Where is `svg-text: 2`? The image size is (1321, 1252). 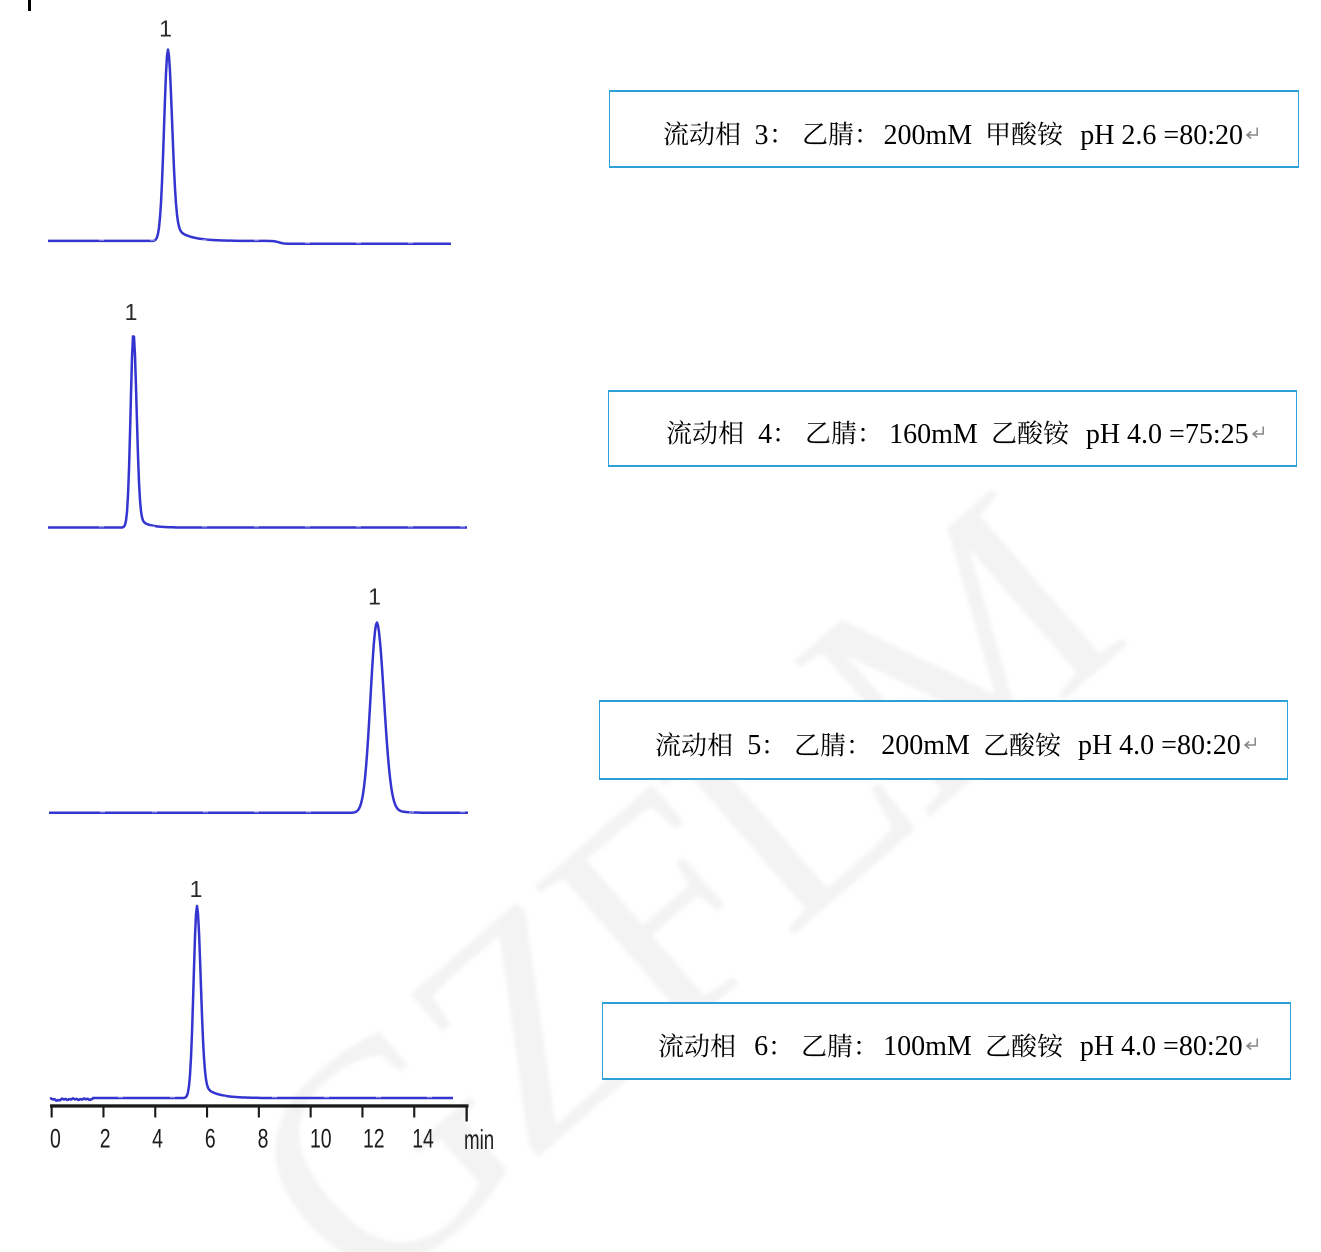 svg-text: 2 is located at coordinates (105, 1138).